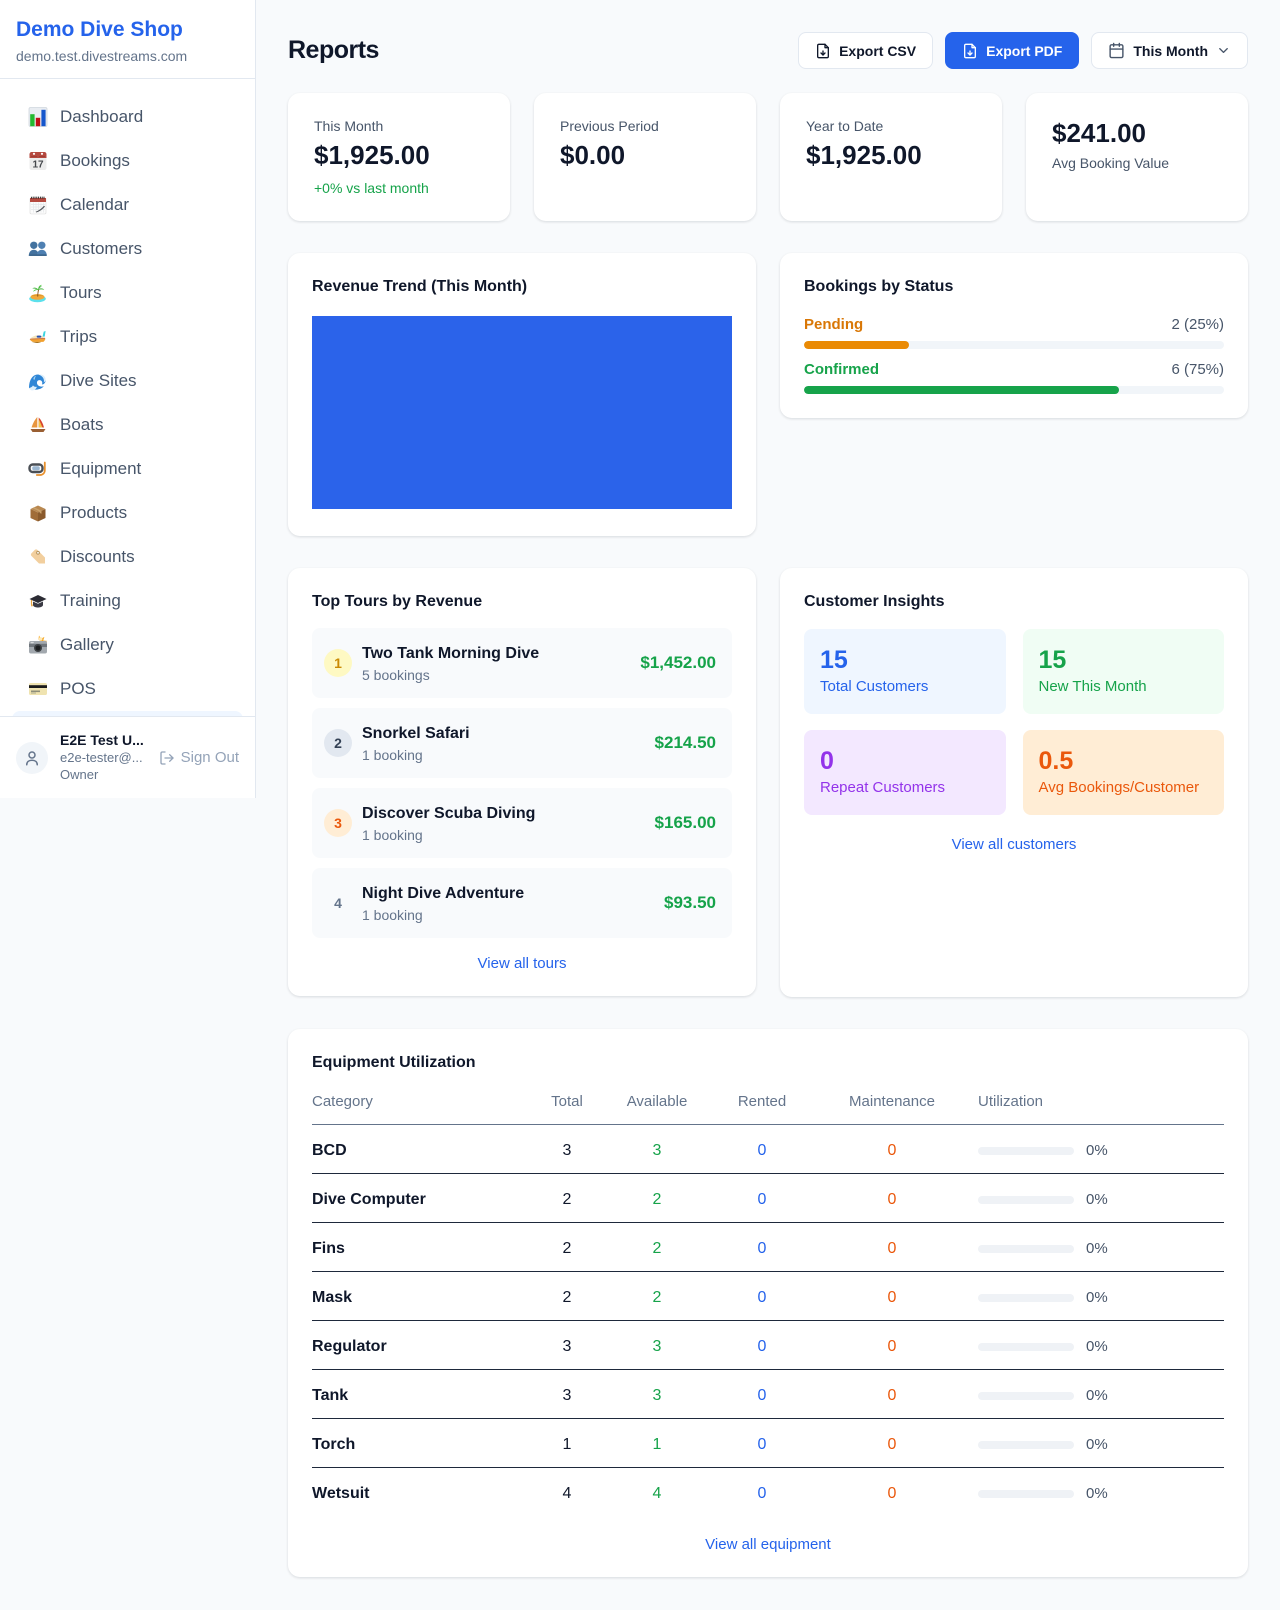 This screenshot has width=1280, height=1610. I want to click on svg-text: 17, so click(38, 164).